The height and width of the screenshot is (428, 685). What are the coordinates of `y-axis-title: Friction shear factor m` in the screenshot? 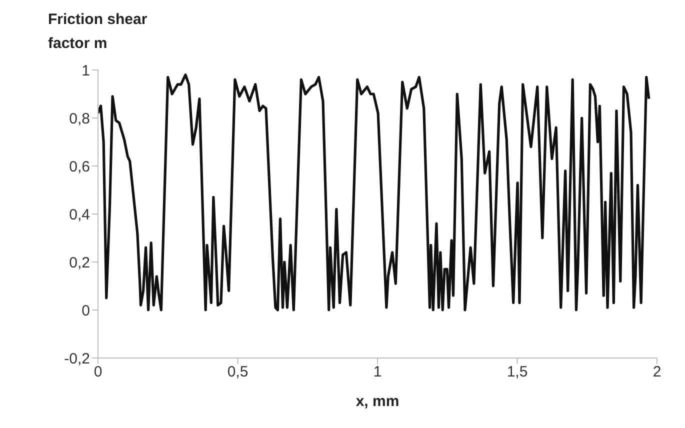 It's located at (98, 32).